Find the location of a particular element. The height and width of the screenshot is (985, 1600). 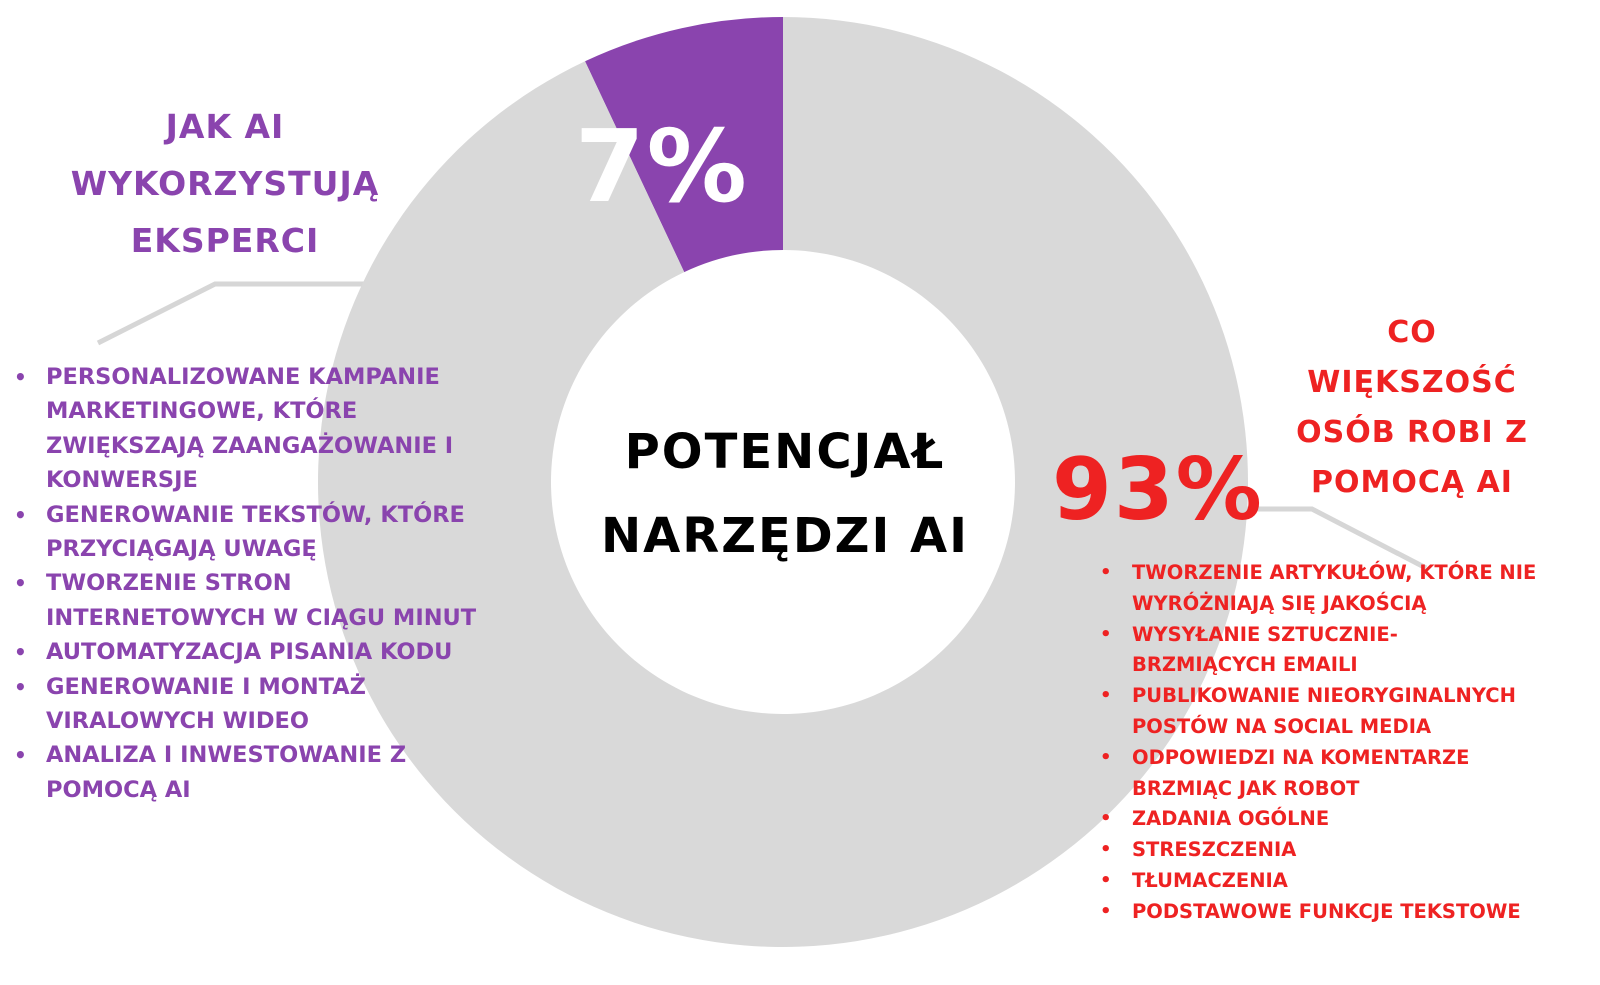

list-item-line: STRESZCZENIA is located at coordinates (1214, 850).